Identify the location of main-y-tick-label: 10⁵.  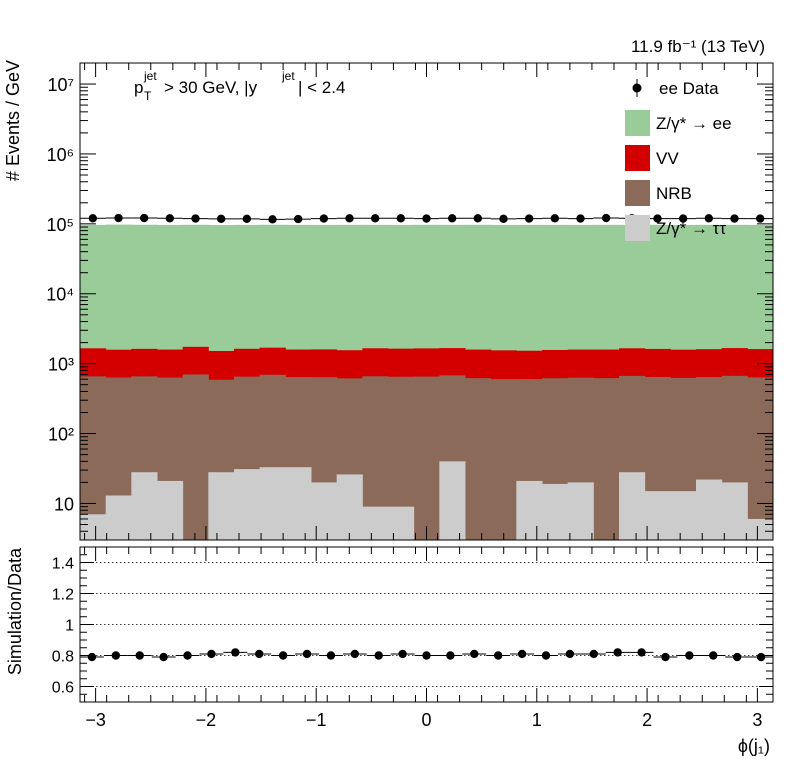
(60, 225).